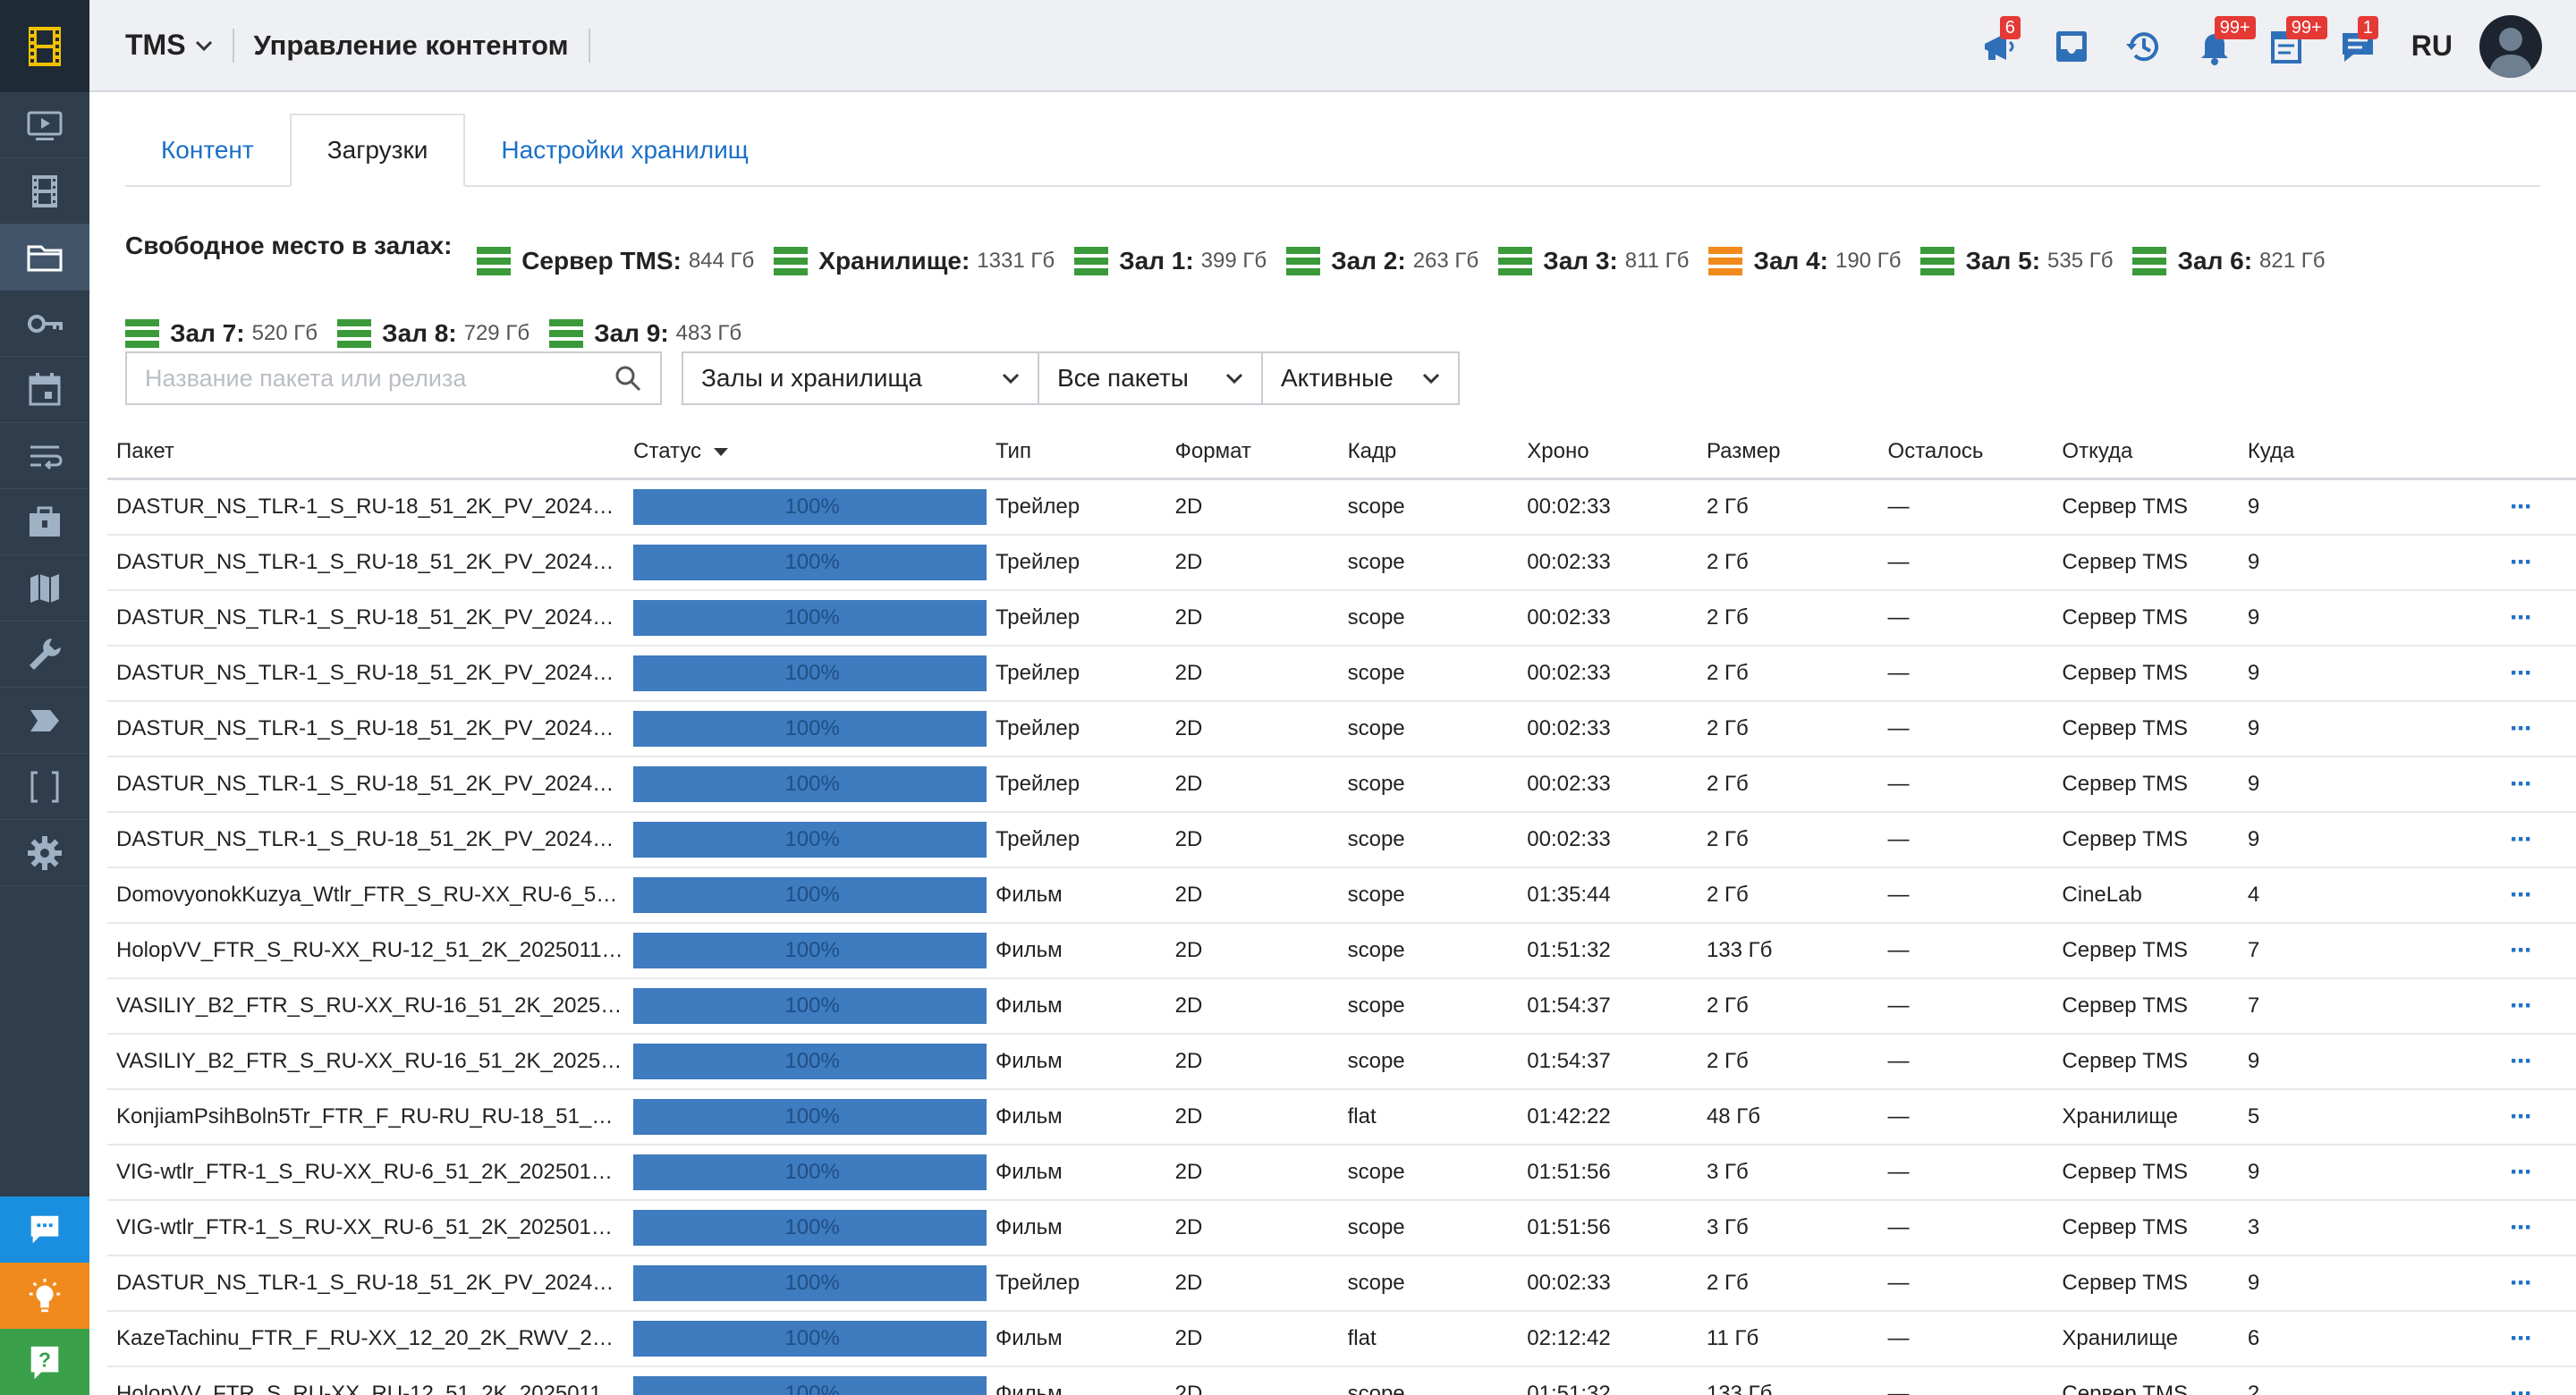  I want to click on sidebar-item-tools, so click(44, 654).